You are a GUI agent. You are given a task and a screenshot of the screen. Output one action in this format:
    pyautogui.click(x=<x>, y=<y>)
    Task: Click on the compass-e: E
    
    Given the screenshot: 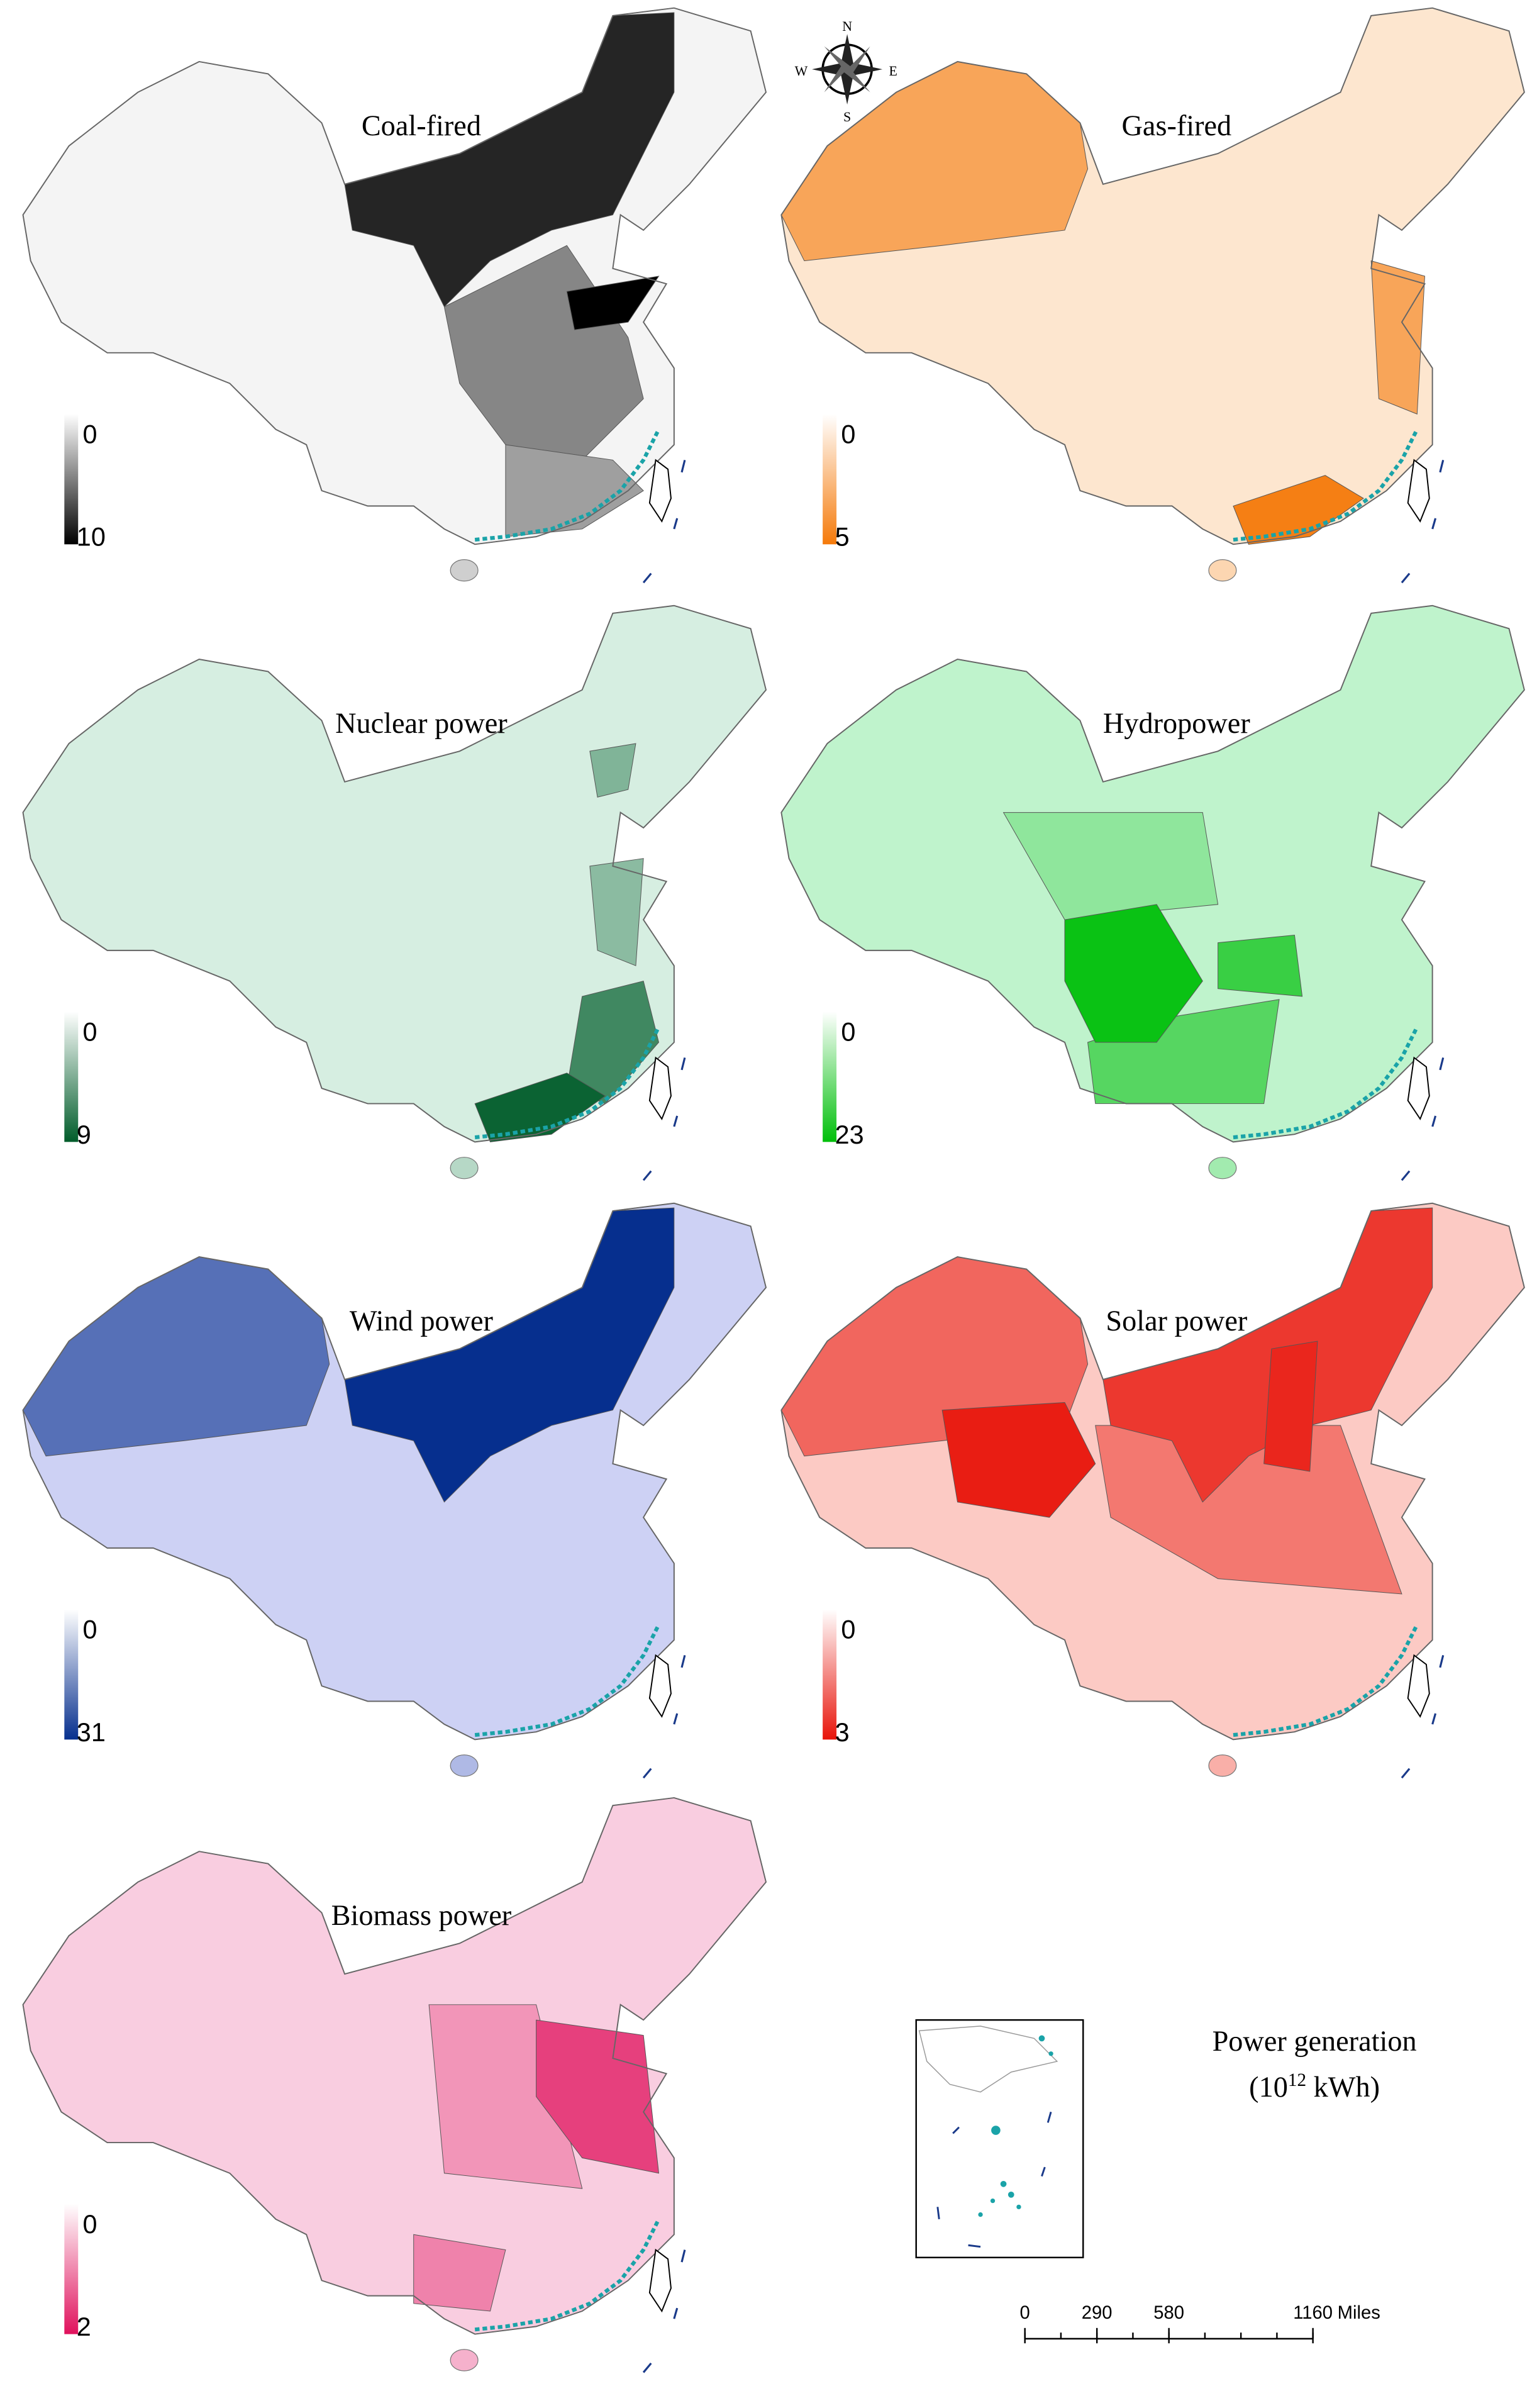 What is the action you would take?
    pyautogui.click(x=893, y=71)
    